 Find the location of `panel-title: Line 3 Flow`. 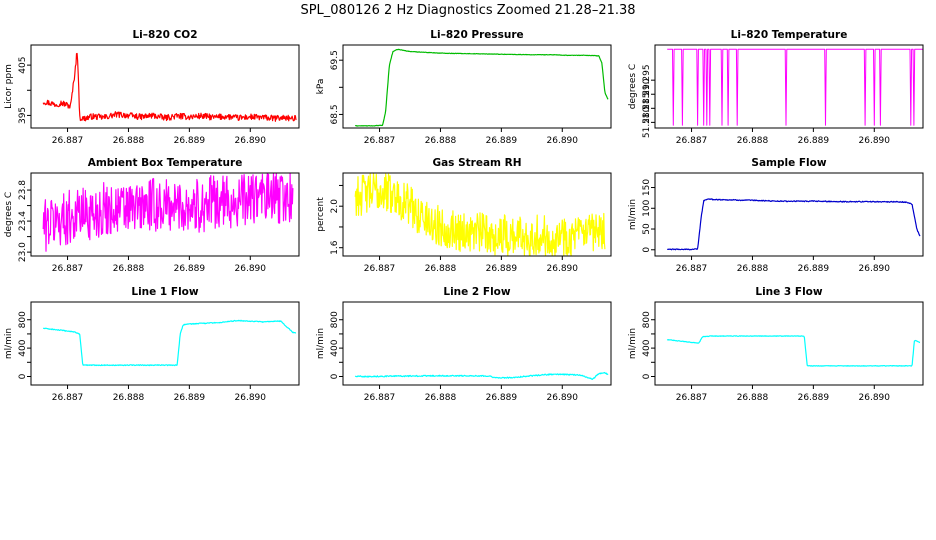

panel-title: Line 3 Flow is located at coordinates (788, 292).